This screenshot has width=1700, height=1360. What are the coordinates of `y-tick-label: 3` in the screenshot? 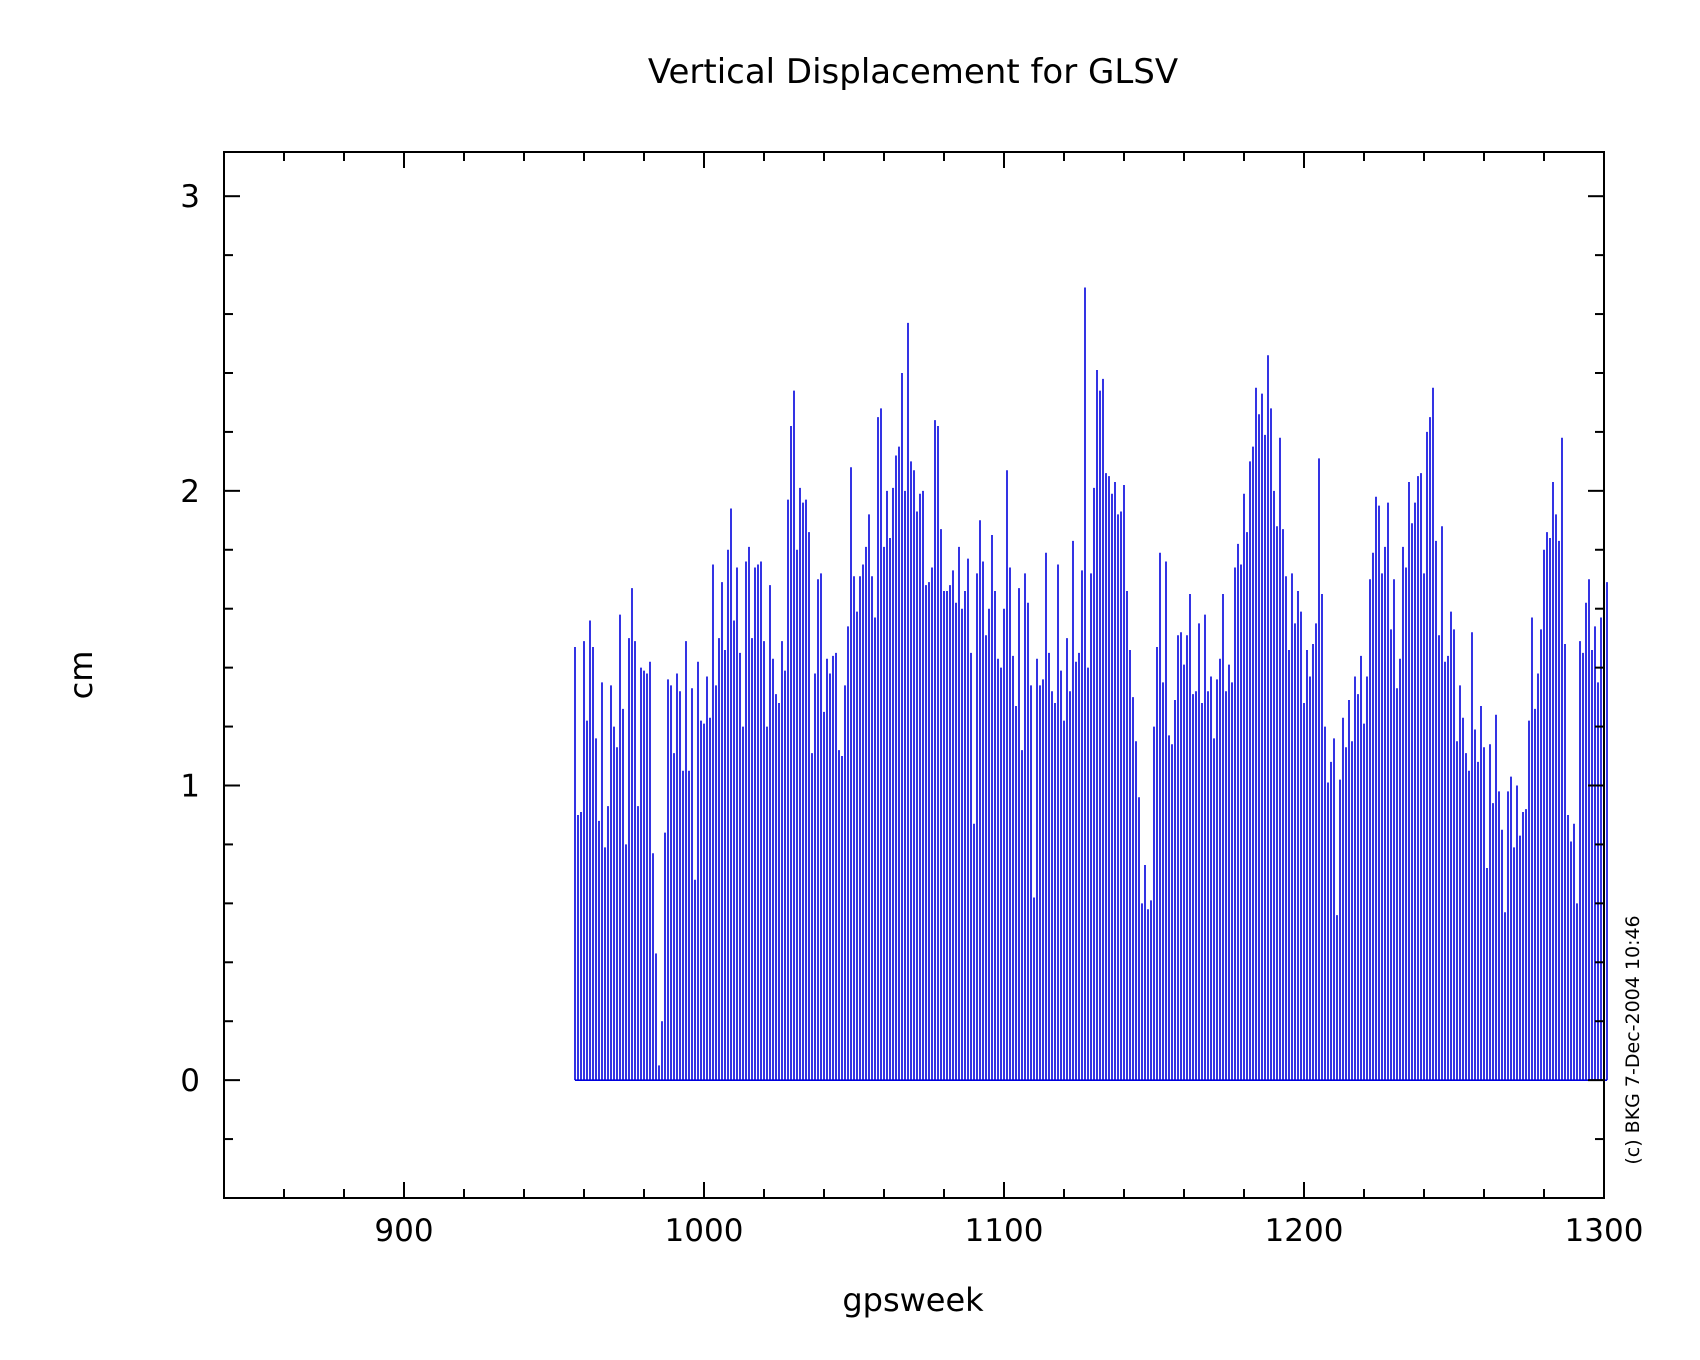 It's located at (190, 197).